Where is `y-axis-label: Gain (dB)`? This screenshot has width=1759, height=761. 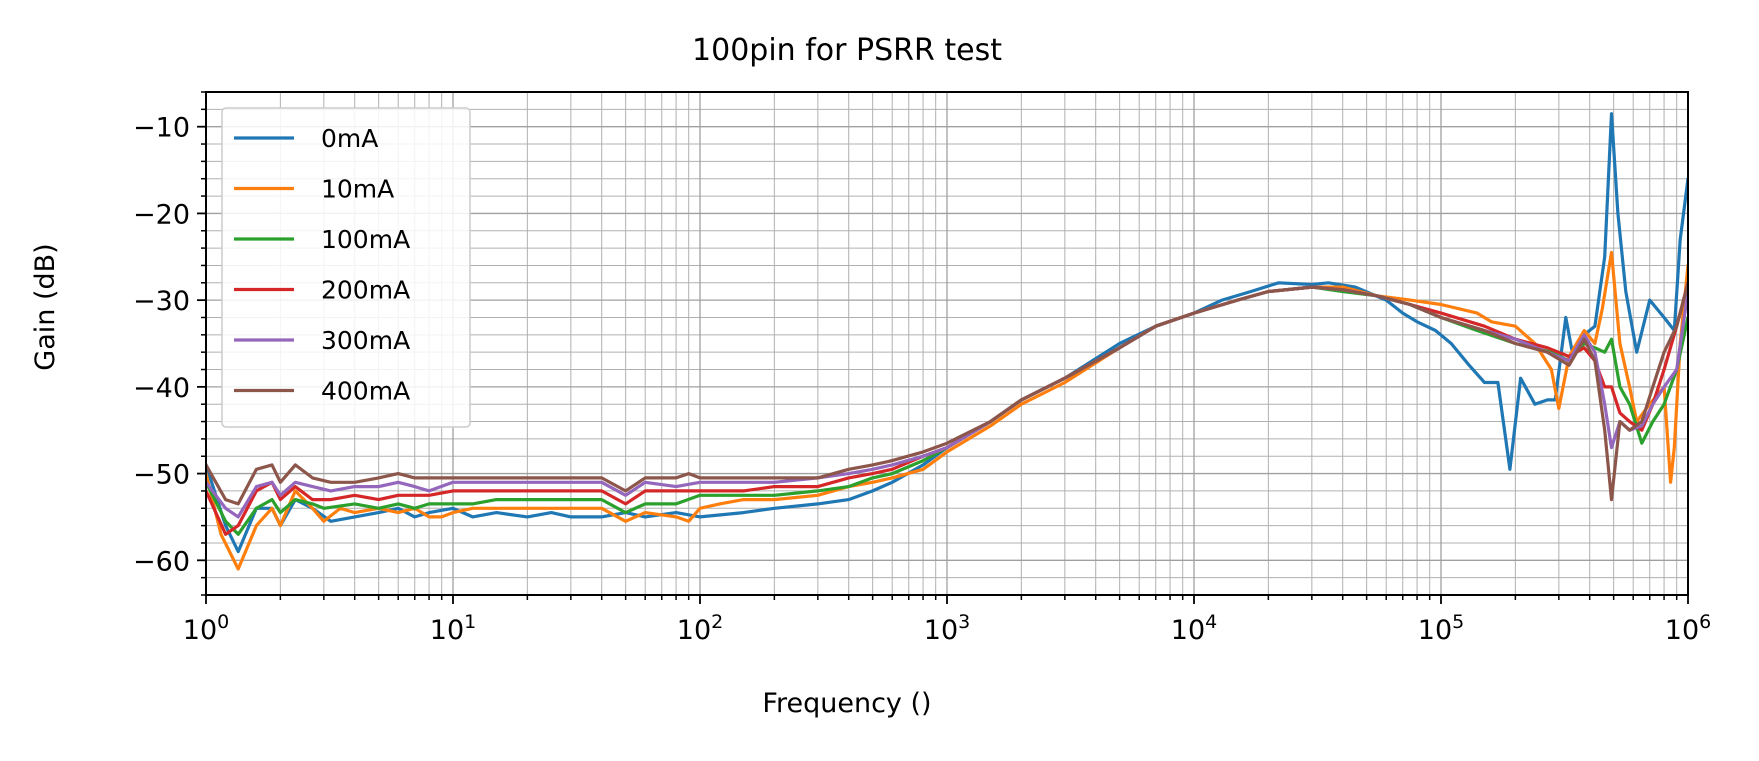 y-axis-label: Gain (dB) is located at coordinates (45, 306).